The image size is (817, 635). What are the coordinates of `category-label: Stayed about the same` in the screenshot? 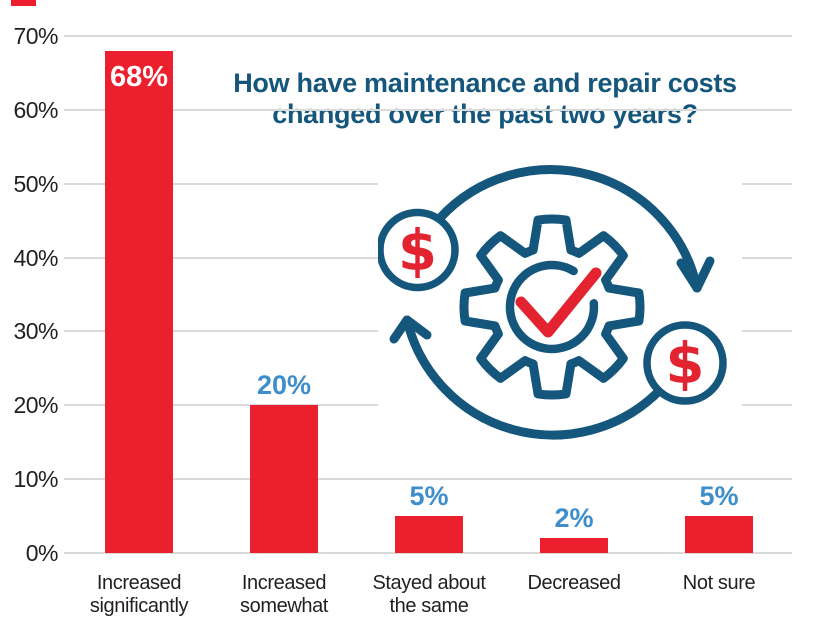 It's located at (429, 594).